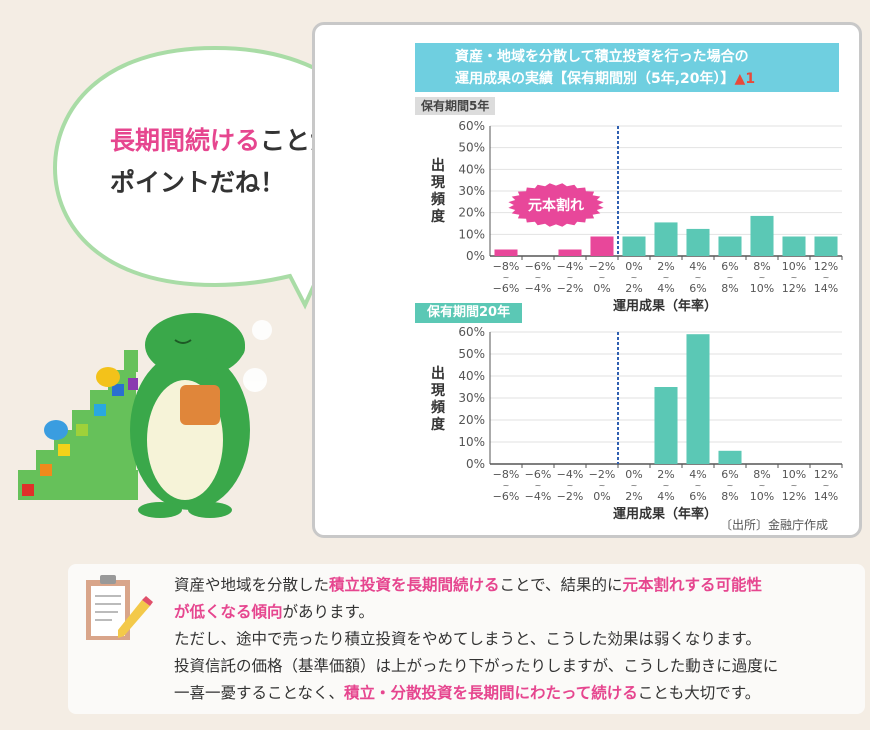 The width and height of the screenshot is (870, 730). Describe the element at coordinates (471, 376) in the screenshot. I see `y-tick-label: 40%` at that location.